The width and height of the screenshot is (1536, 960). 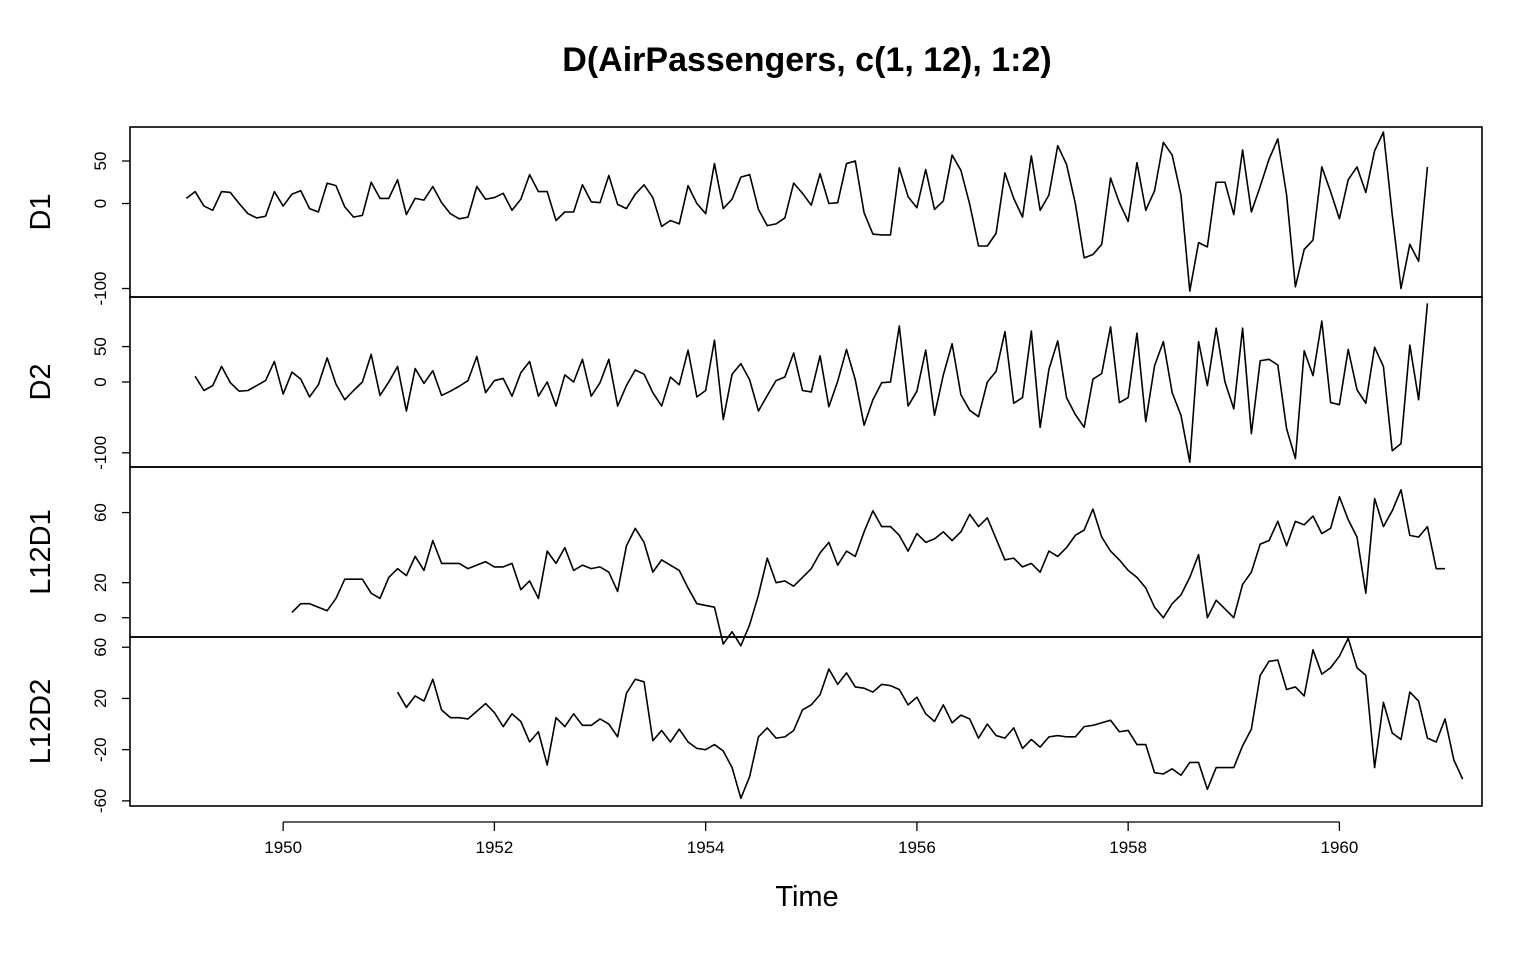 What do you see at coordinates (811, 839) in the screenshot?
I see `x-axis: 1950 1952 1954 1956 1958 1960` at bounding box center [811, 839].